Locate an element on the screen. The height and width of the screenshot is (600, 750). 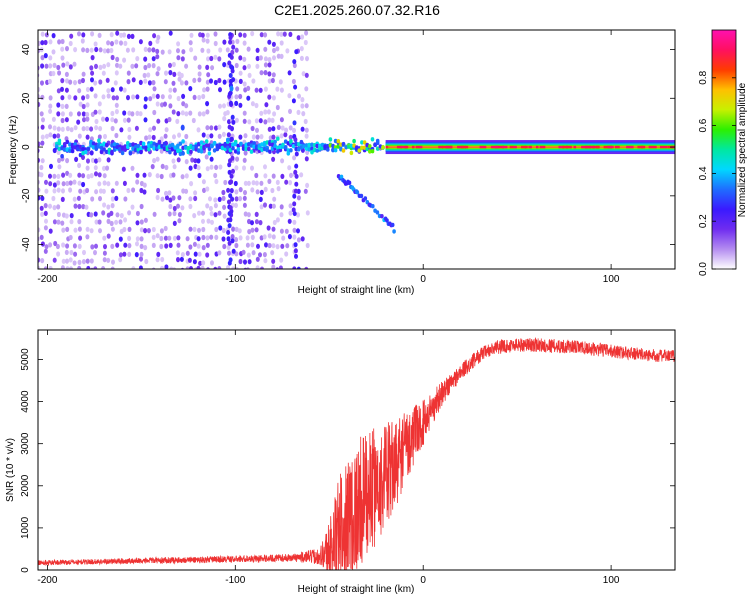
y-tick-label: 0 is located at coordinates (25, 570).